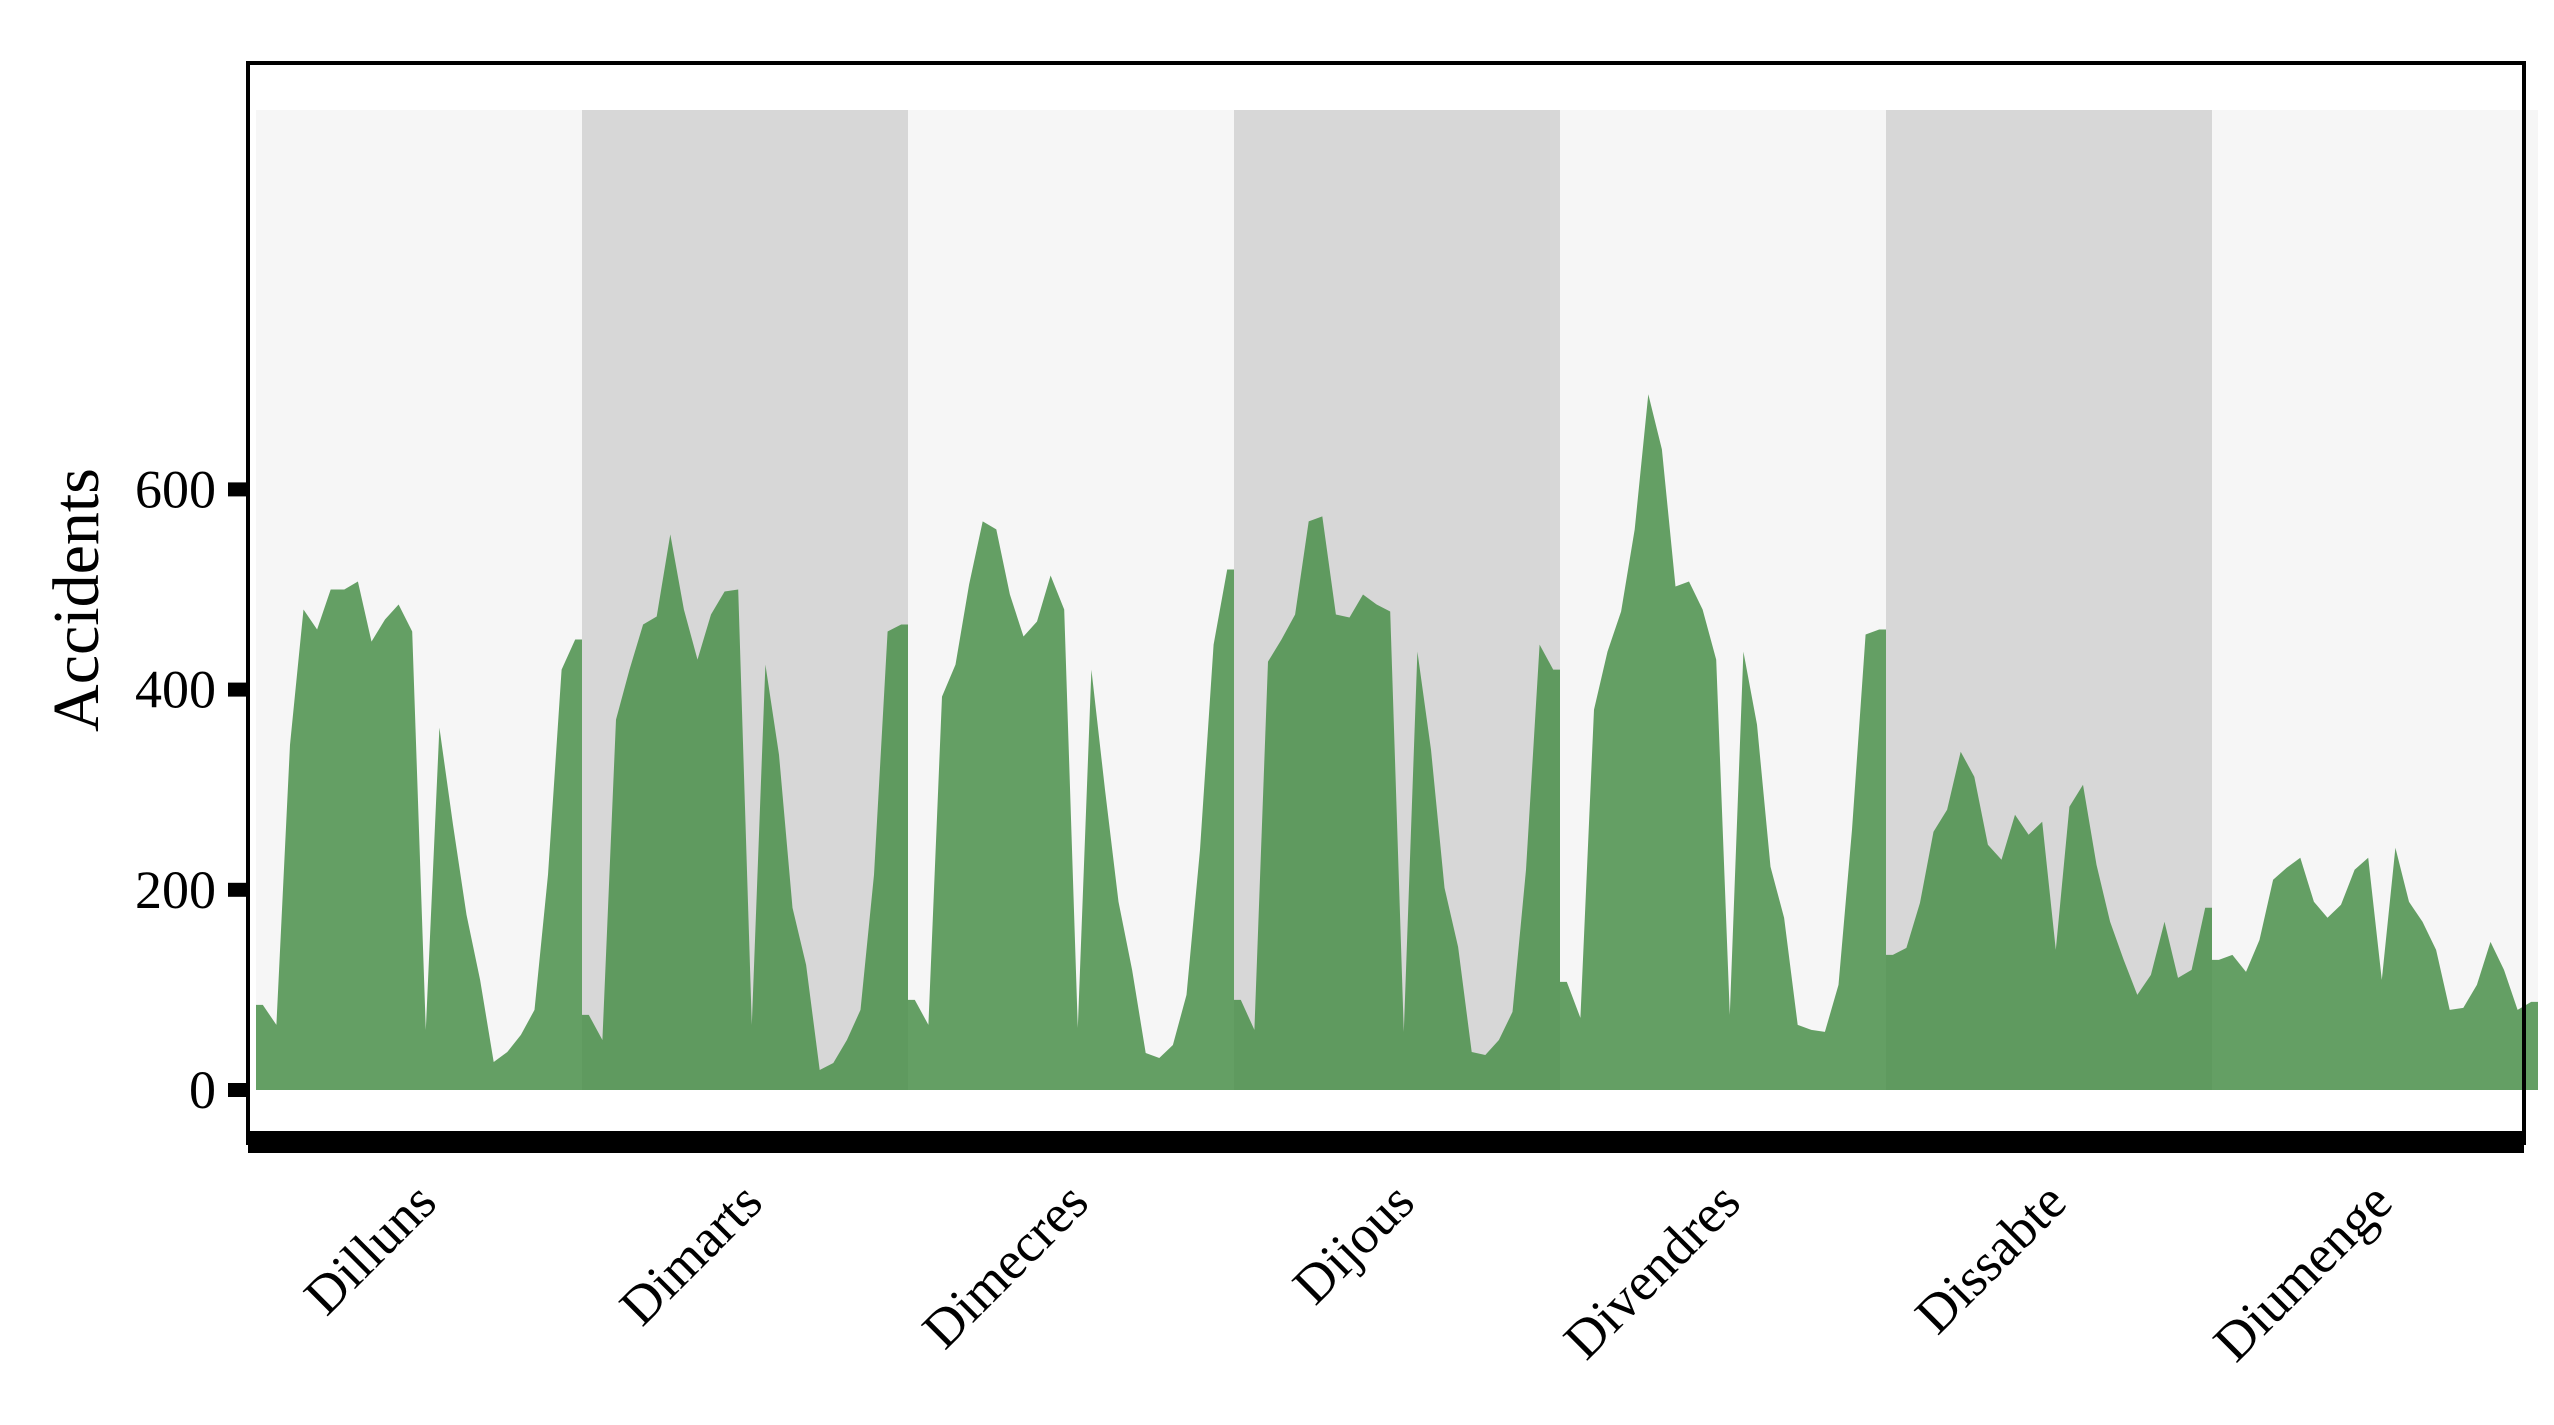  What do you see at coordinates (175, 690) in the screenshot?
I see `y-tick-label: 400` at bounding box center [175, 690].